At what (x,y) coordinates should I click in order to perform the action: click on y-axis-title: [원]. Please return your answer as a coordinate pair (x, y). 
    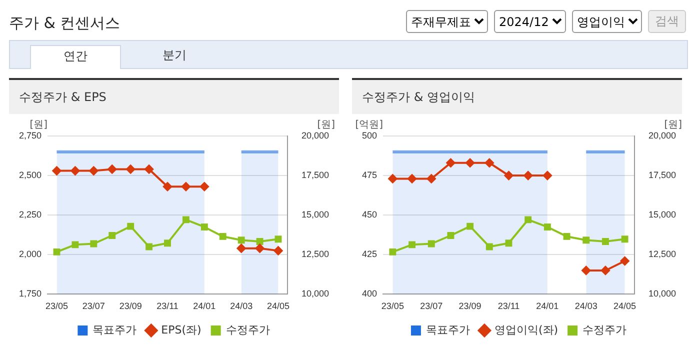
    Looking at the image, I should click on (39, 125).